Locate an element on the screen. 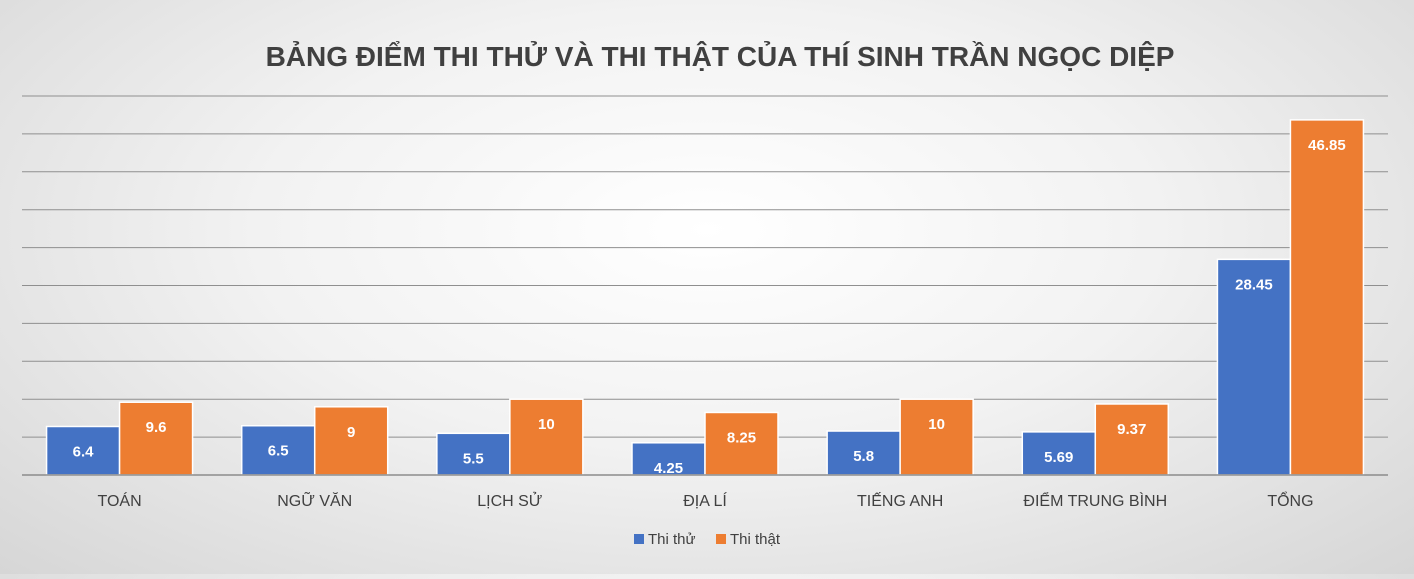 The height and width of the screenshot is (579, 1414). data-label: 9.37 is located at coordinates (1131, 429).